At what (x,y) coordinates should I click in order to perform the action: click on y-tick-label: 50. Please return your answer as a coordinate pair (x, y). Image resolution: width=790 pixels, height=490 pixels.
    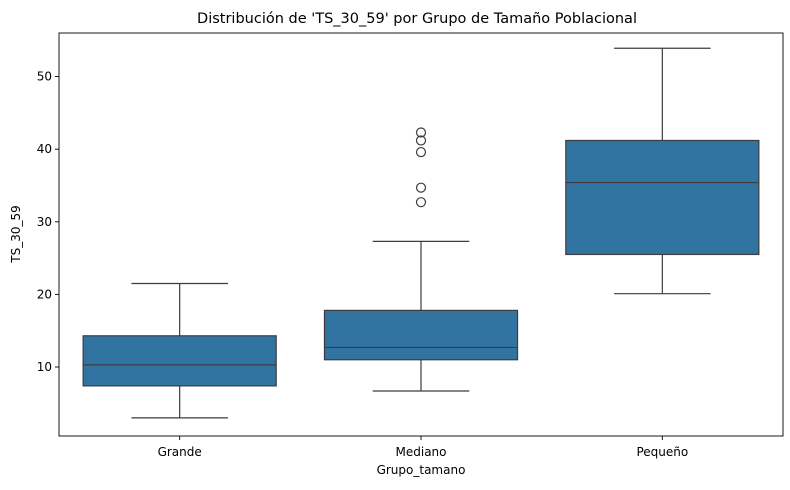
    Looking at the image, I should click on (44, 77).